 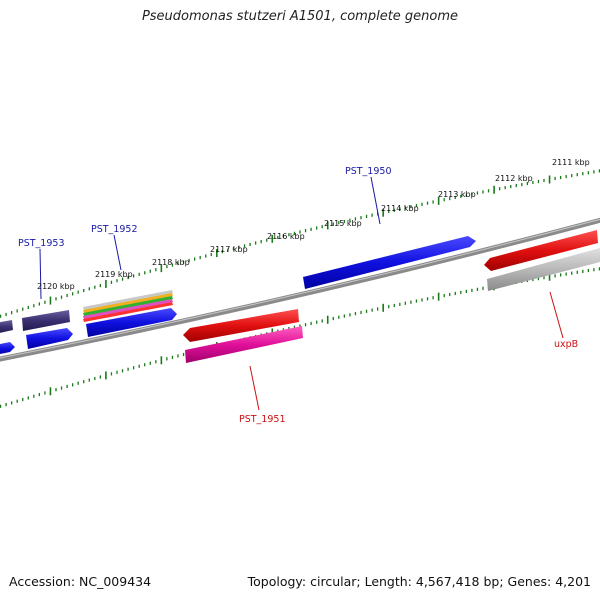 I want to click on gene-PST_1952, so click(x=131, y=322).